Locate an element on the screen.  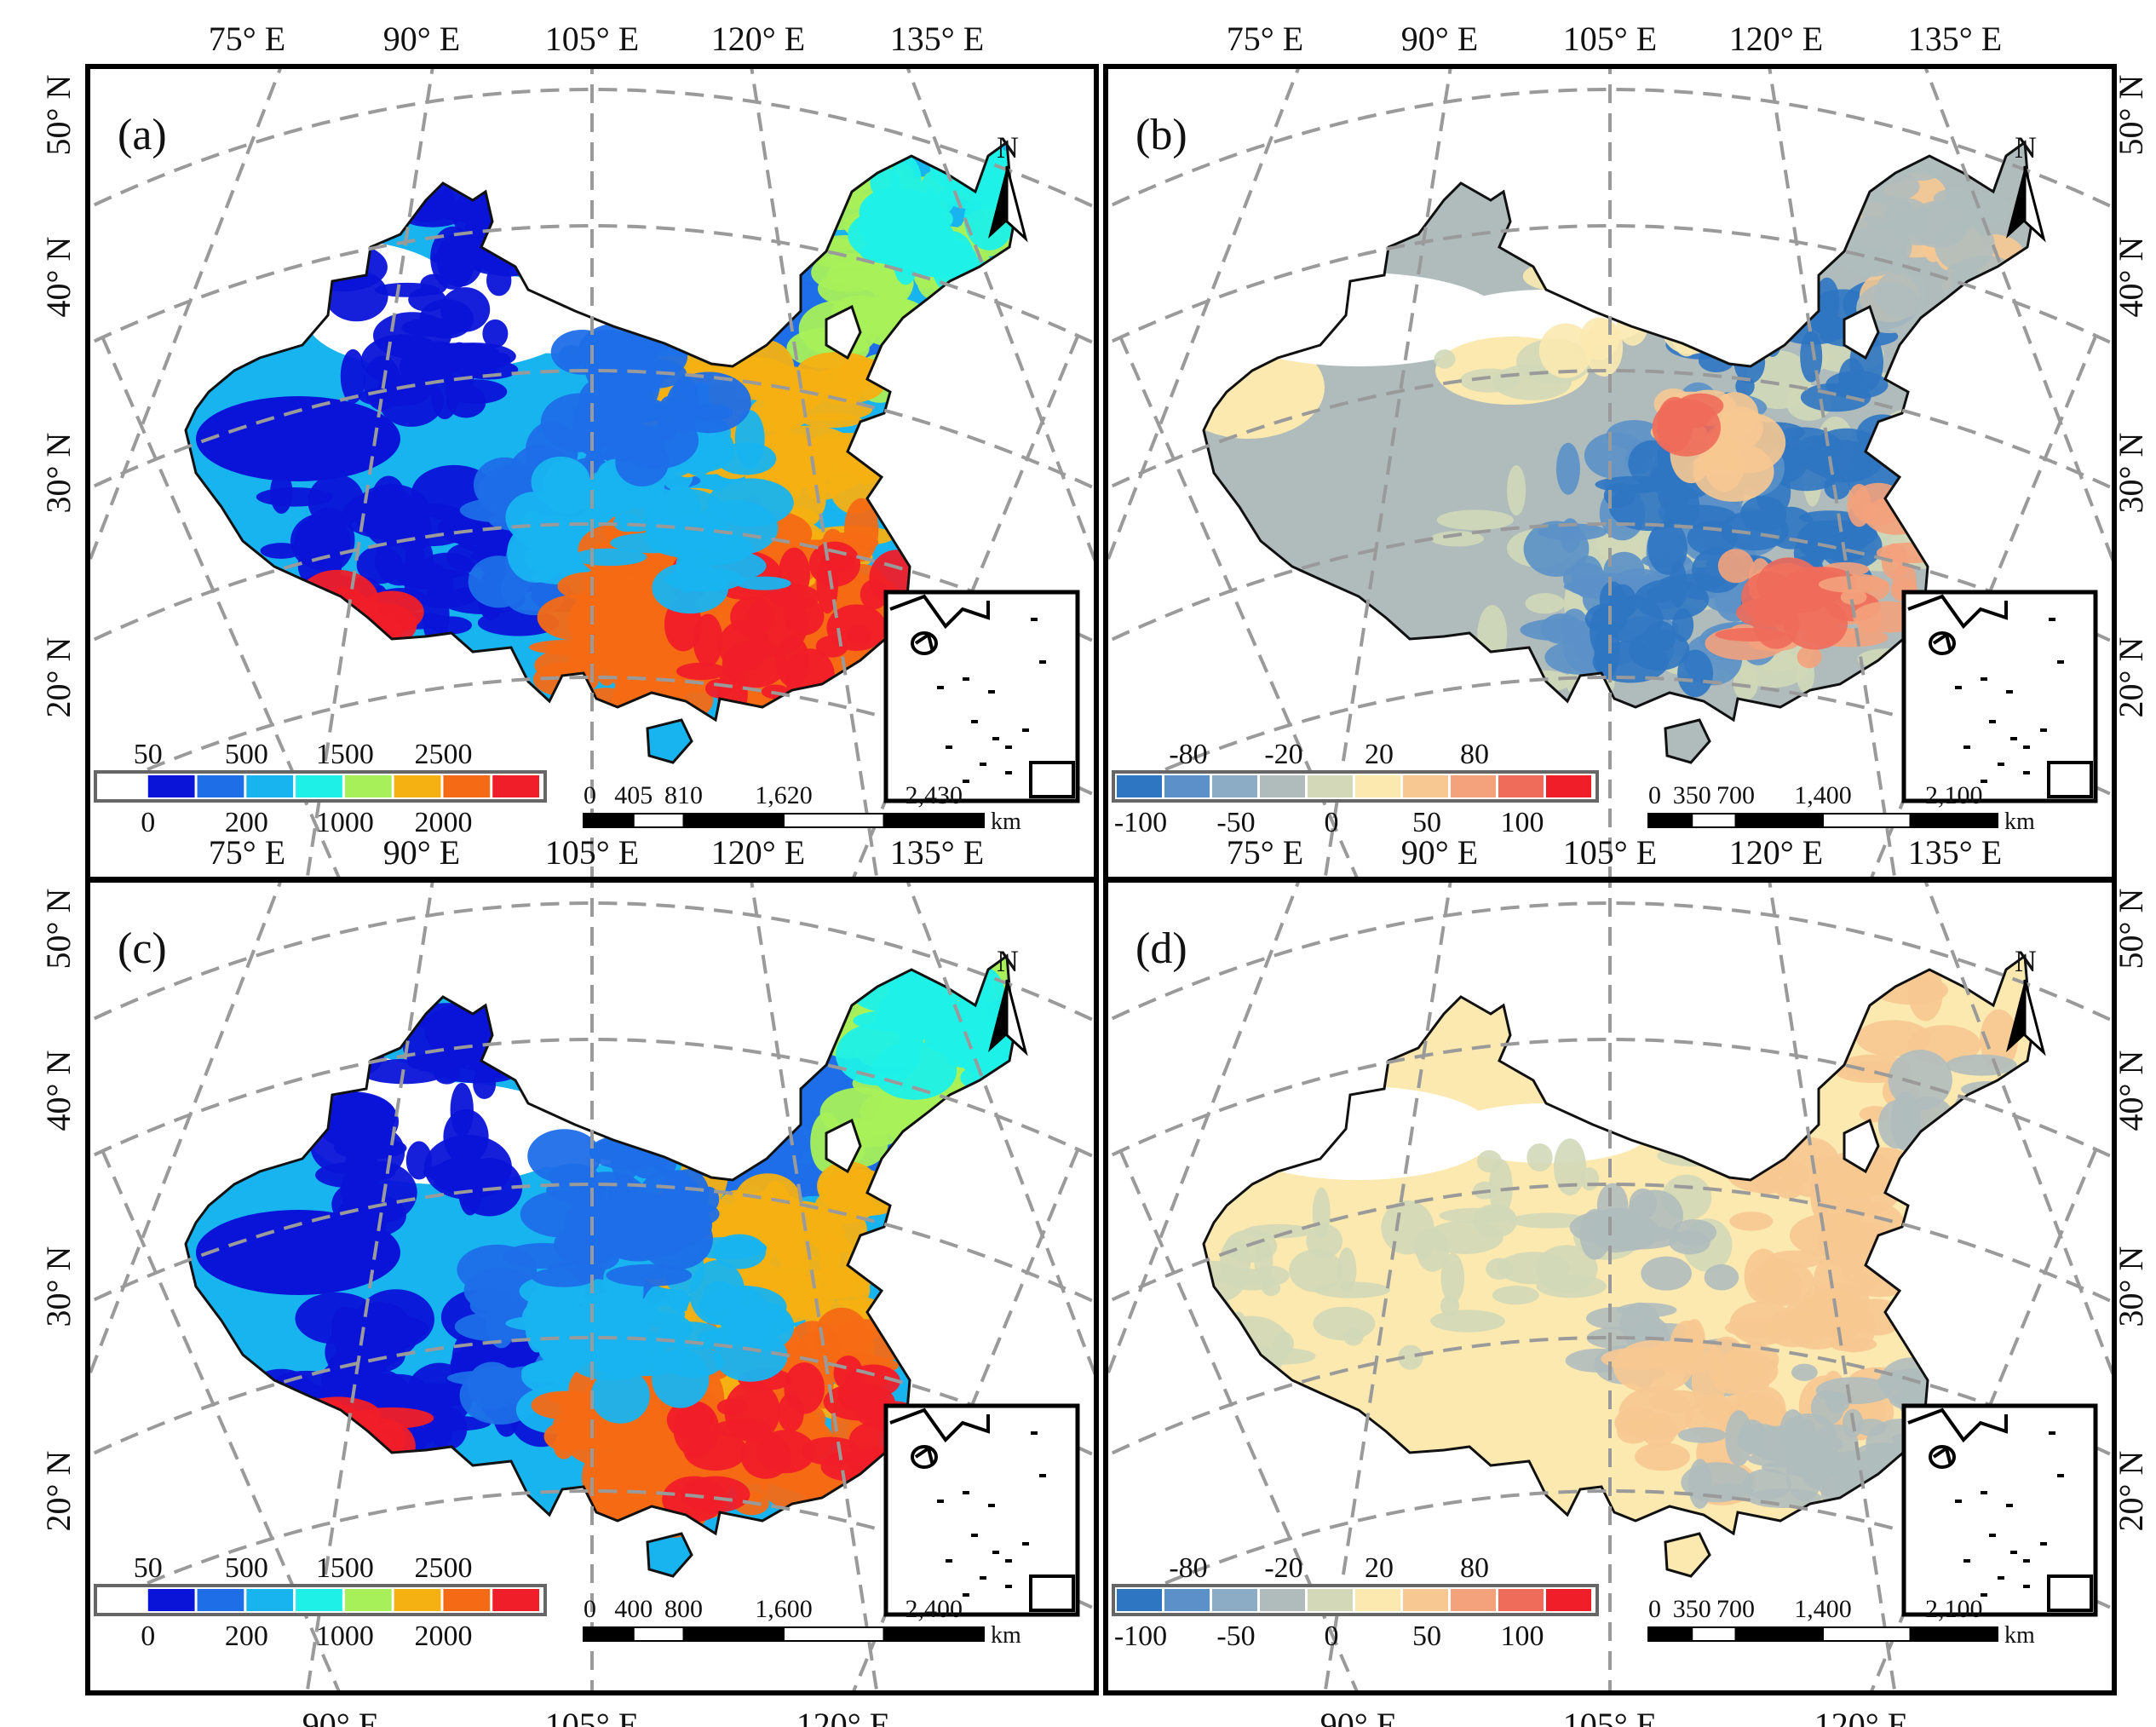
scale-bar-label: 2,400 is located at coordinates (934, 1609).